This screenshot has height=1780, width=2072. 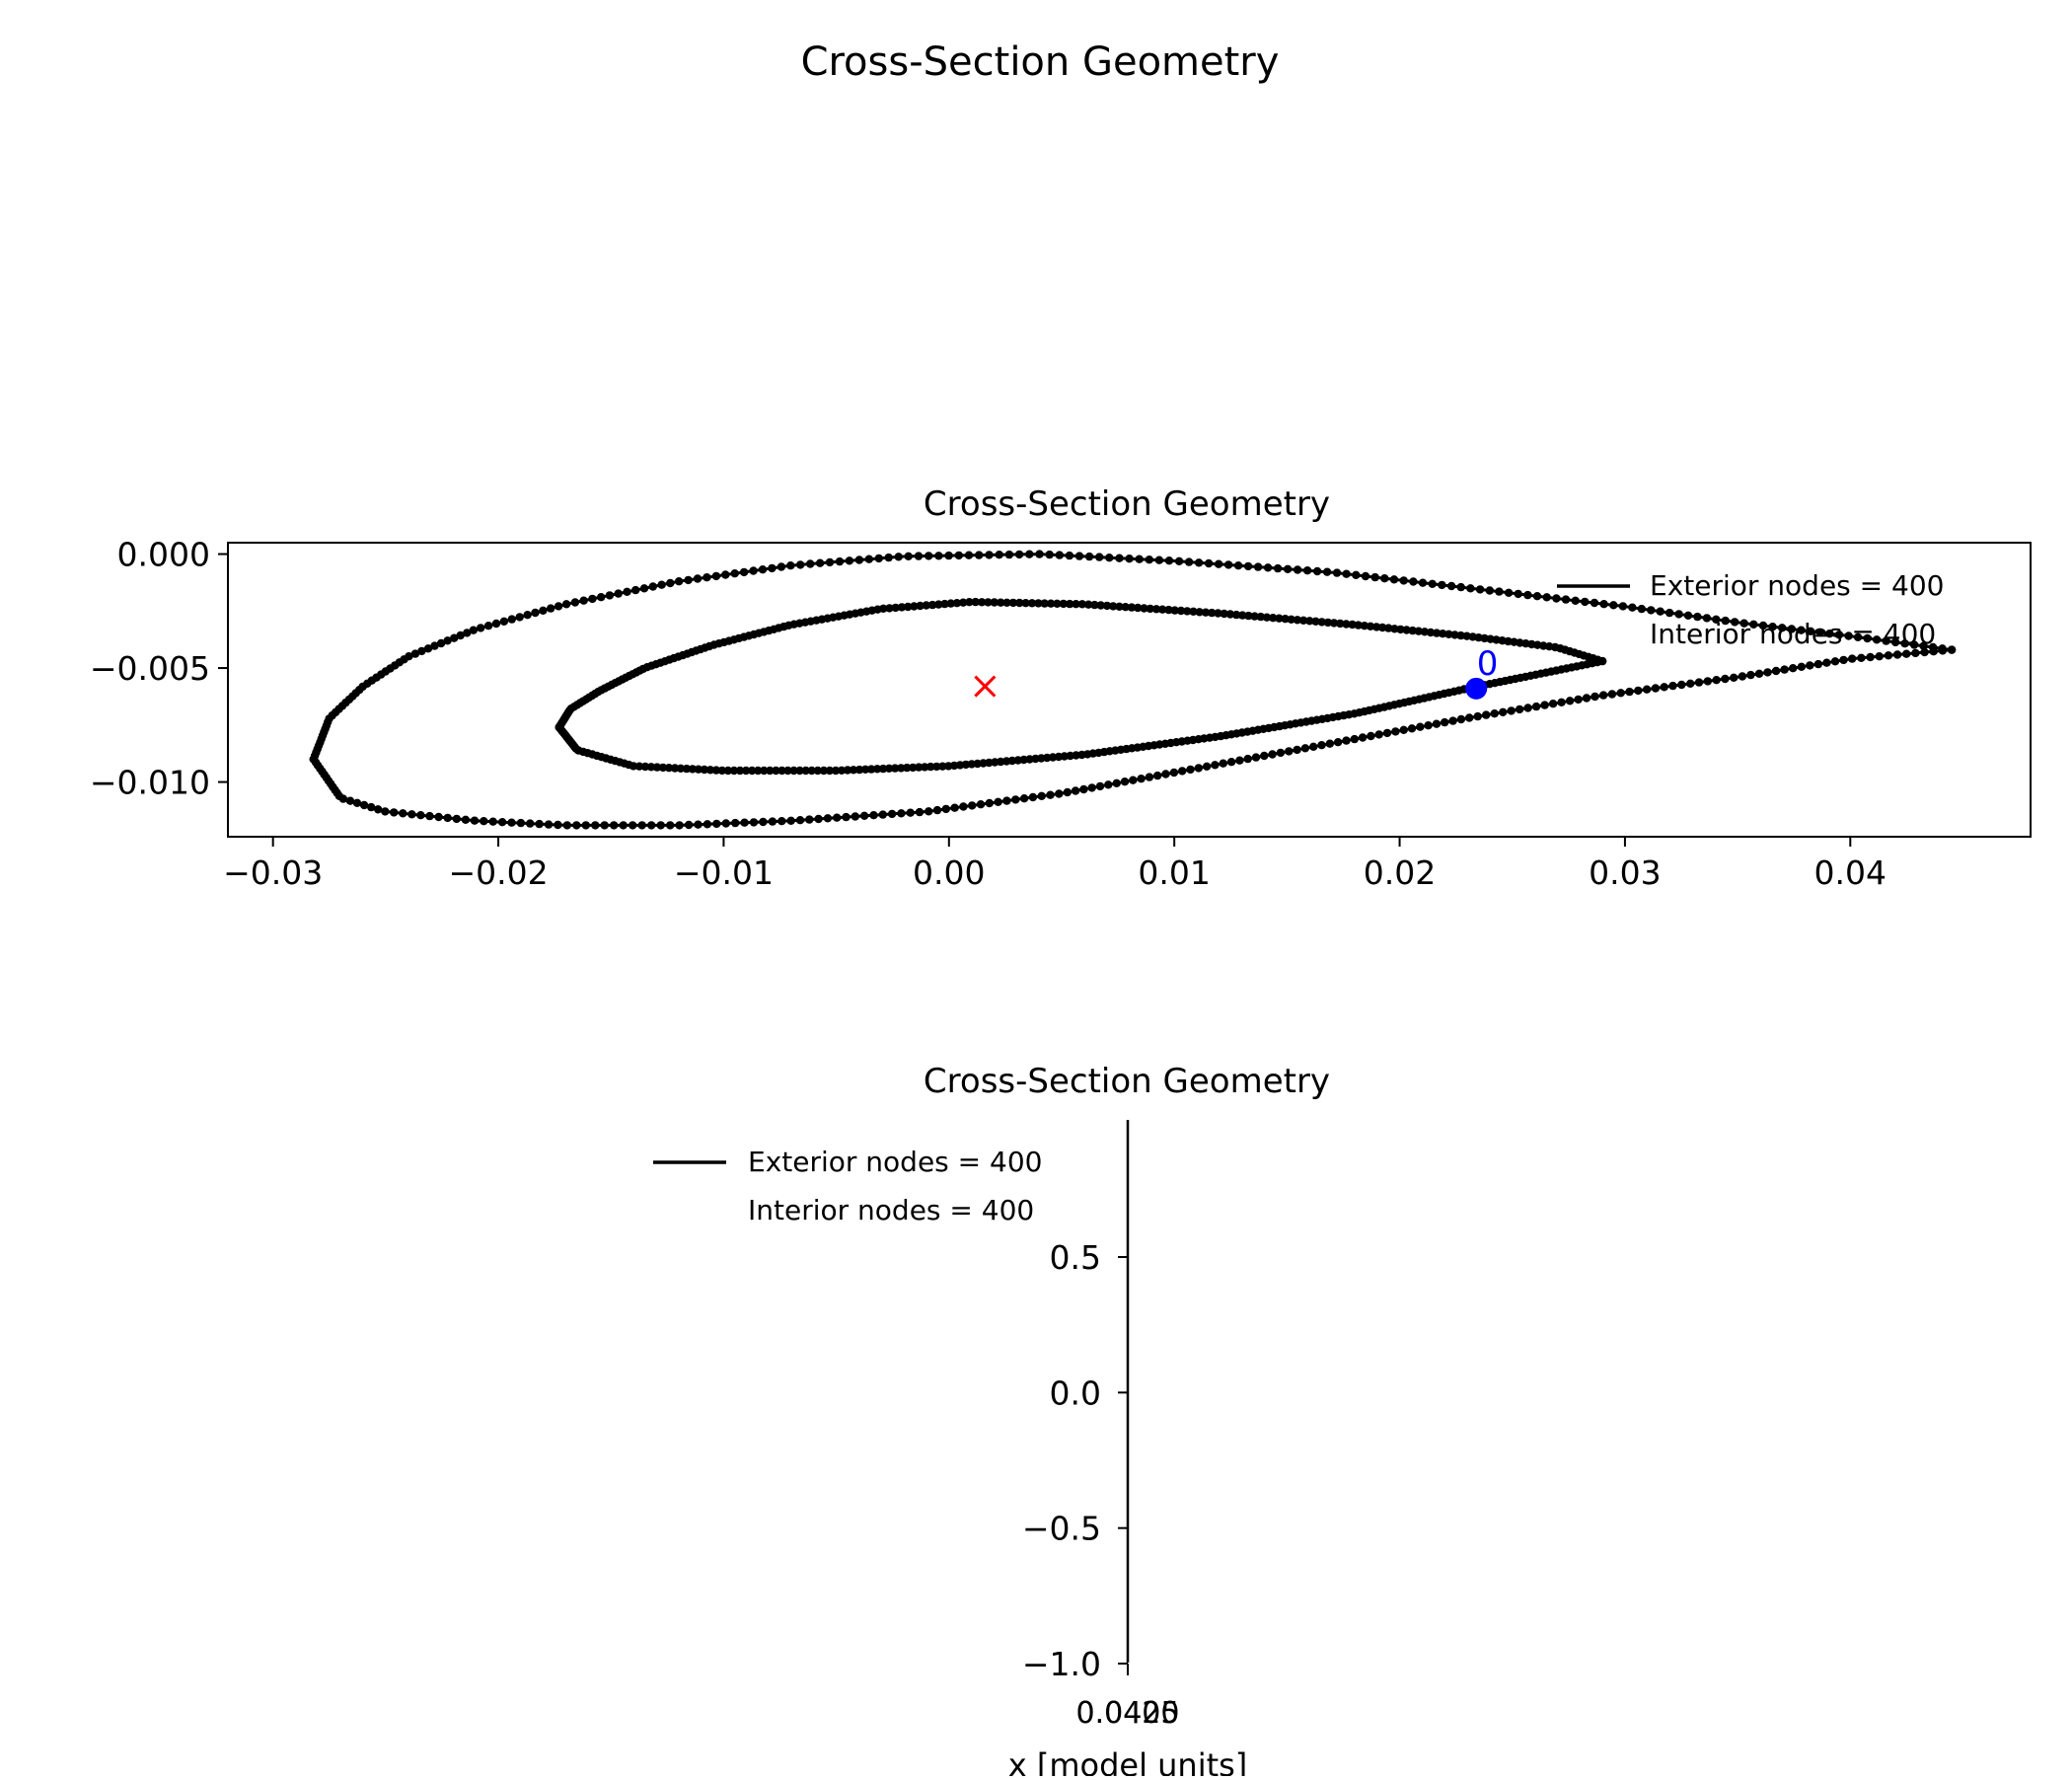 I want to click on x-tick-label: −0.01, so click(x=724, y=872).